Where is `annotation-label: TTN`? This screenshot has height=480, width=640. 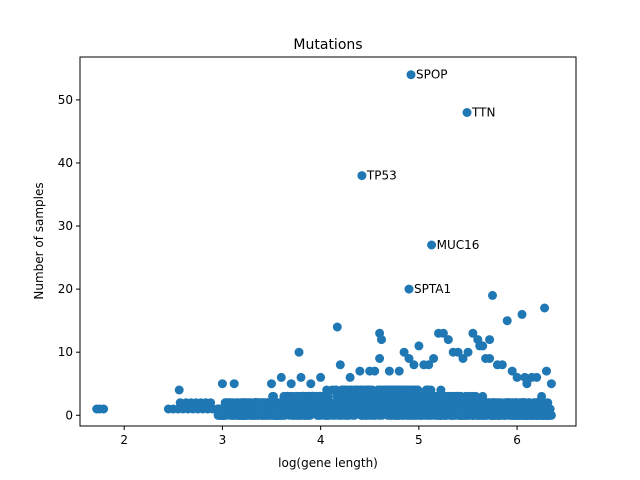 annotation-label: TTN is located at coordinates (483, 113).